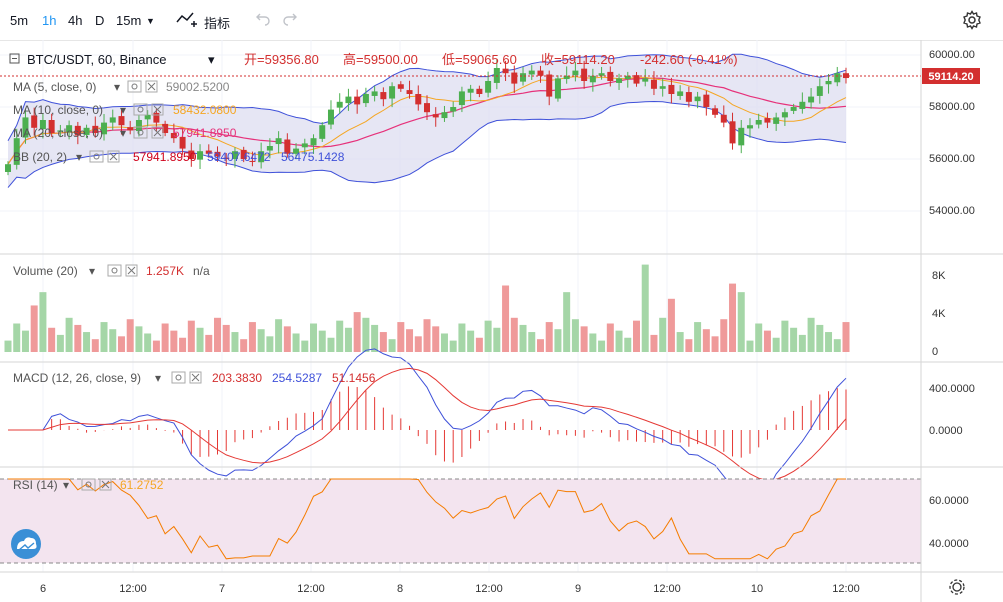  What do you see at coordinates (313, 157) in the screenshot?
I see `study-value: 56475.1428` at bounding box center [313, 157].